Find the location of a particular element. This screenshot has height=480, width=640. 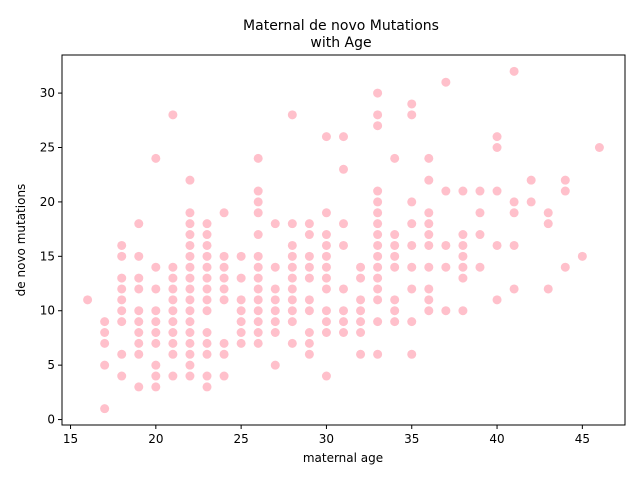

y-tick-label: 20 is located at coordinates (47, 202).